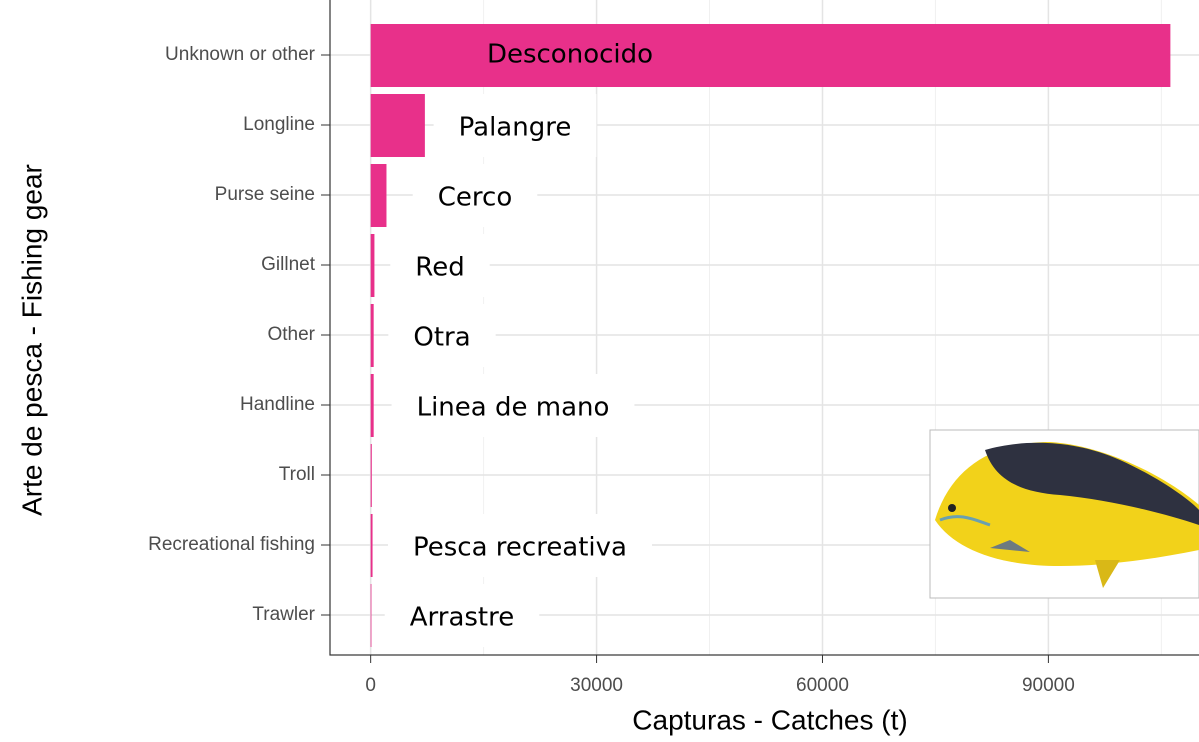 The width and height of the screenshot is (1199, 742). Describe the element at coordinates (1064, 514) in the screenshot. I see `fish-image` at that location.